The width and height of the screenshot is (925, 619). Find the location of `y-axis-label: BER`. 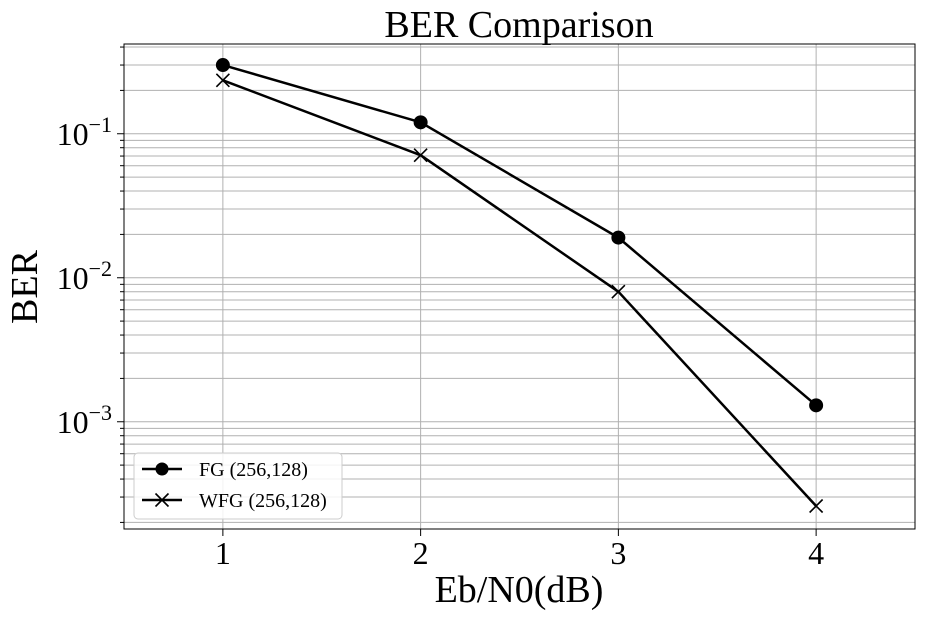

y-axis-label: BER is located at coordinates (25, 286).